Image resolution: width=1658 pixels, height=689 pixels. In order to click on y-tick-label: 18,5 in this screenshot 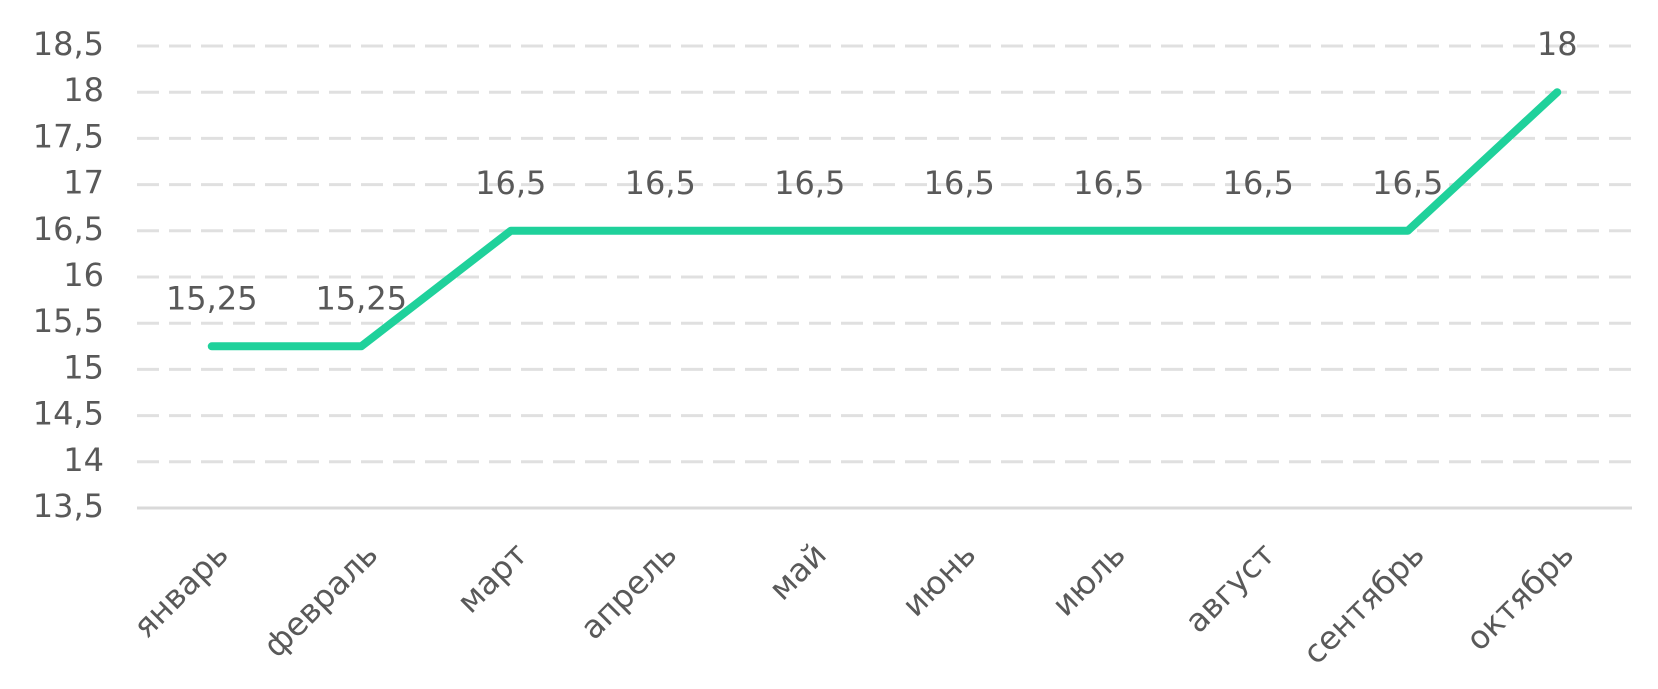, I will do `click(68, 44)`.